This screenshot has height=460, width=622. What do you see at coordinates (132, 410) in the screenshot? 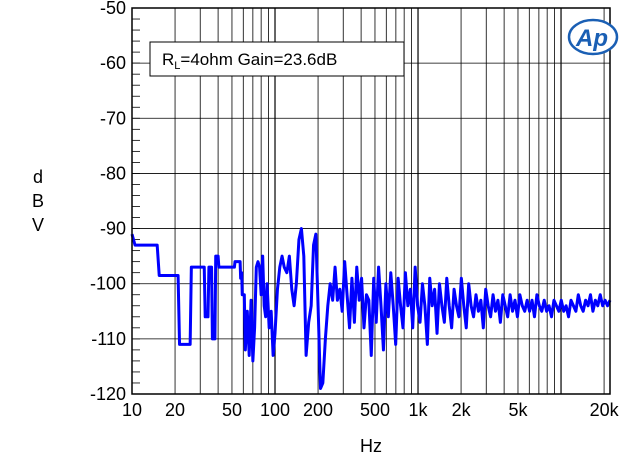
I see `x-tick-label: 10` at bounding box center [132, 410].